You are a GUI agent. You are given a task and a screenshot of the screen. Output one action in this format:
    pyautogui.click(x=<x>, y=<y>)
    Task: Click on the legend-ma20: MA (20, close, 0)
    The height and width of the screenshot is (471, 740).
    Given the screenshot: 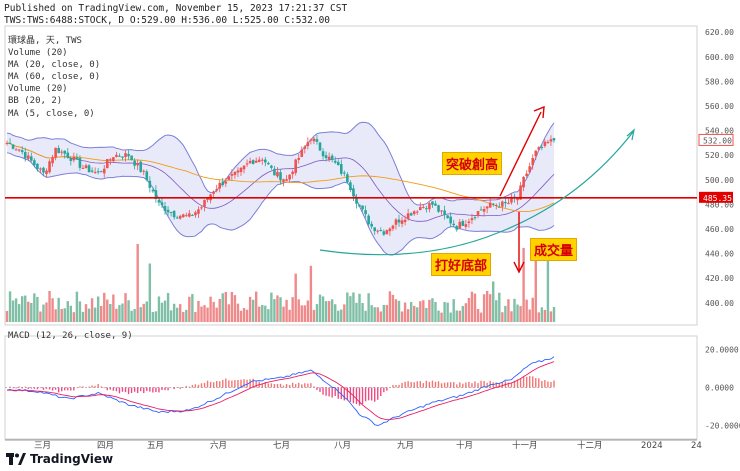 What is the action you would take?
    pyautogui.click(x=54, y=65)
    